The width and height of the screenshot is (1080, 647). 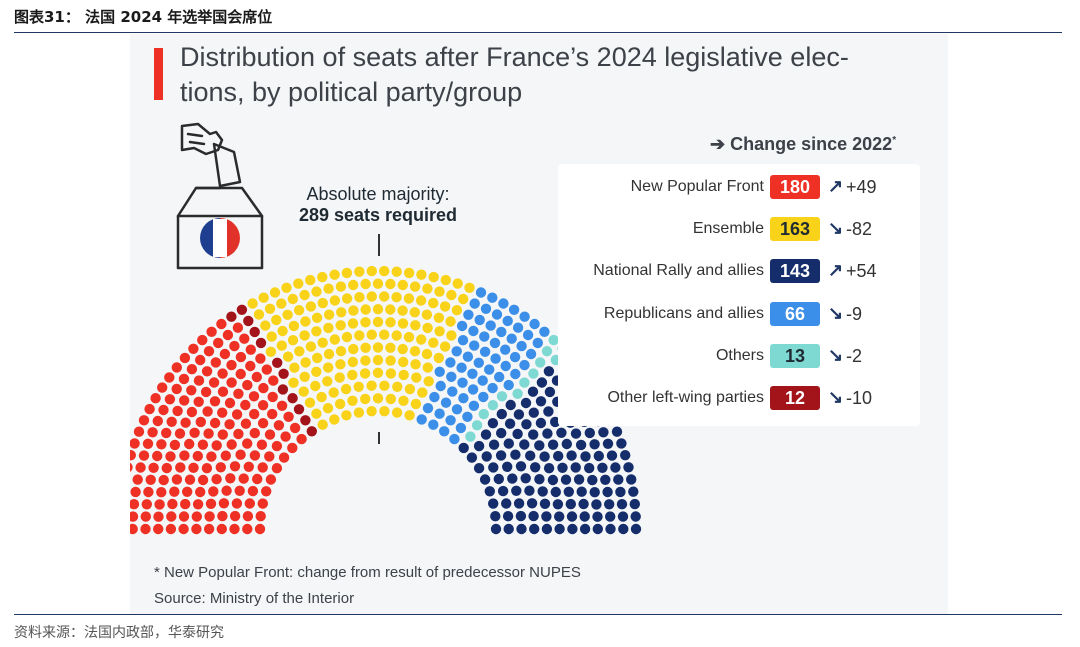 What do you see at coordinates (220, 196) in the screenshot?
I see `ballot-box-icon` at bounding box center [220, 196].